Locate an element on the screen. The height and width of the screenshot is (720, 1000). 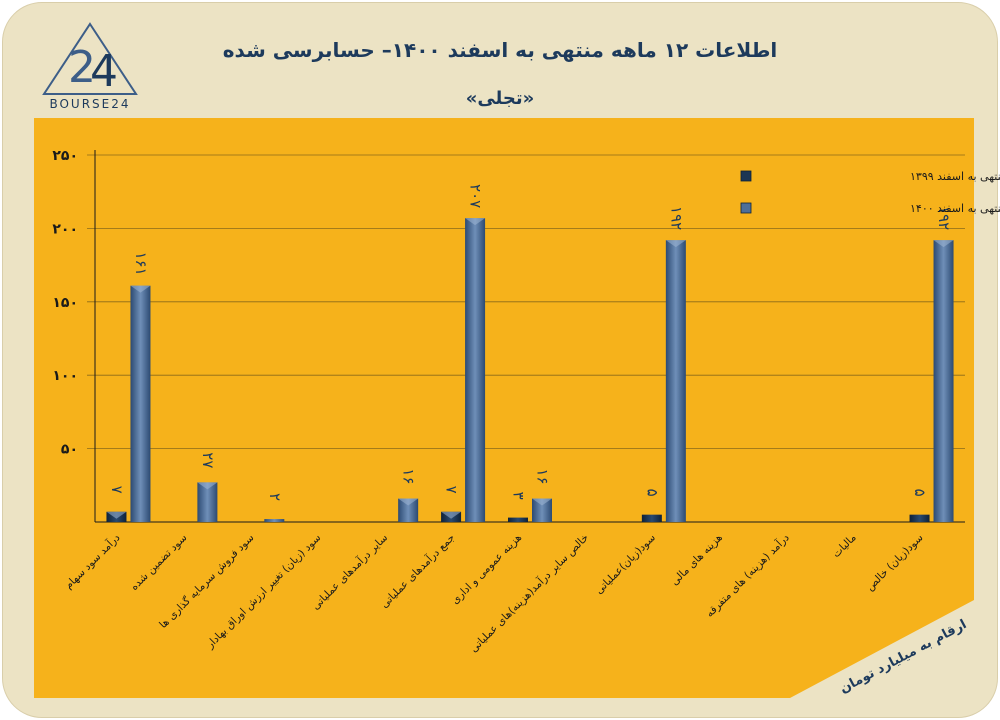
note-corner is located at coordinates (882, 649).